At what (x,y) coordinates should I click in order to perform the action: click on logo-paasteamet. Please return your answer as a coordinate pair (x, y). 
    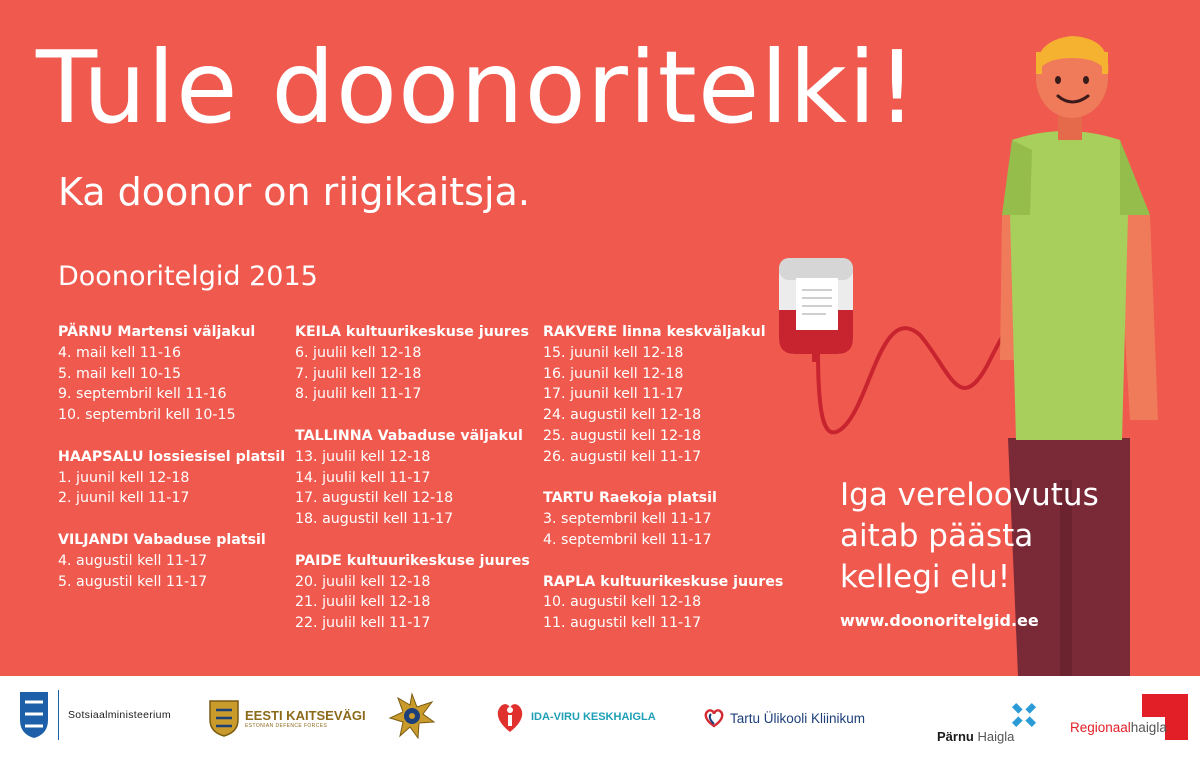
    Looking at the image, I should click on (412, 716).